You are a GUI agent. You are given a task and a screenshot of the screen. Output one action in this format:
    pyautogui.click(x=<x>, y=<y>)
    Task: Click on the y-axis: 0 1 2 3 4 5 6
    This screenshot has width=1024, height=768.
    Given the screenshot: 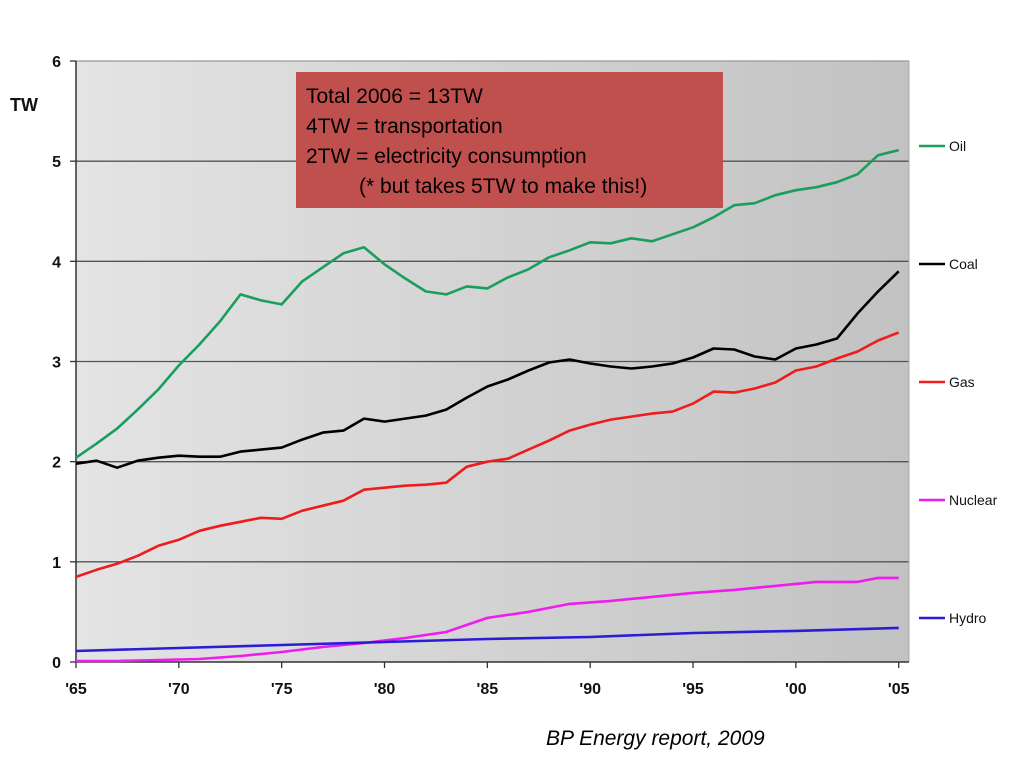 What is the action you would take?
    pyautogui.click(x=64, y=363)
    